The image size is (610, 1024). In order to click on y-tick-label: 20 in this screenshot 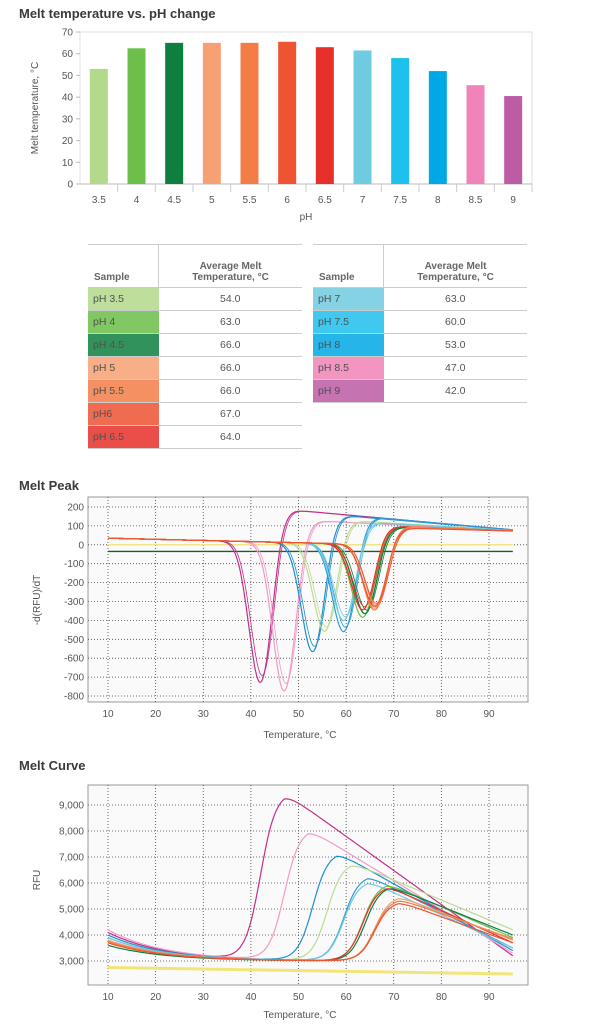, I will do `click(68, 141)`.